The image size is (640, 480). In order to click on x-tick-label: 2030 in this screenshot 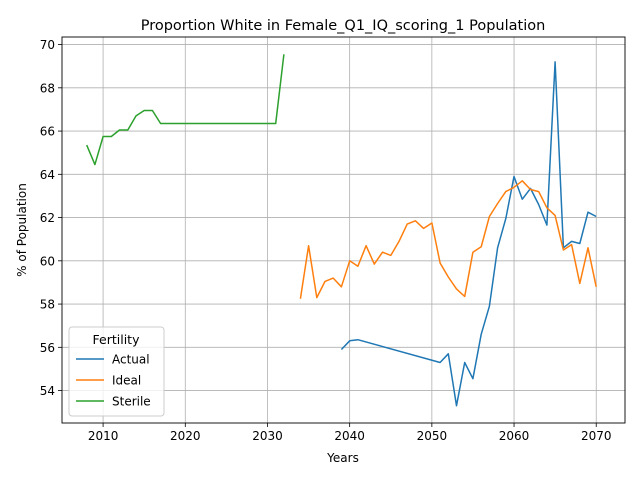, I will do `click(267, 436)`.